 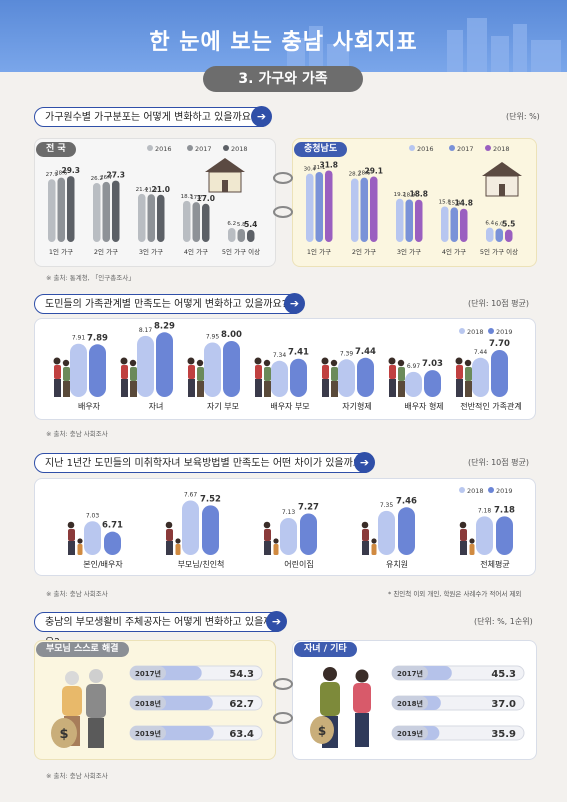 I want to click on category-label: 5인 가구 이상, so click(x=499, y=251).